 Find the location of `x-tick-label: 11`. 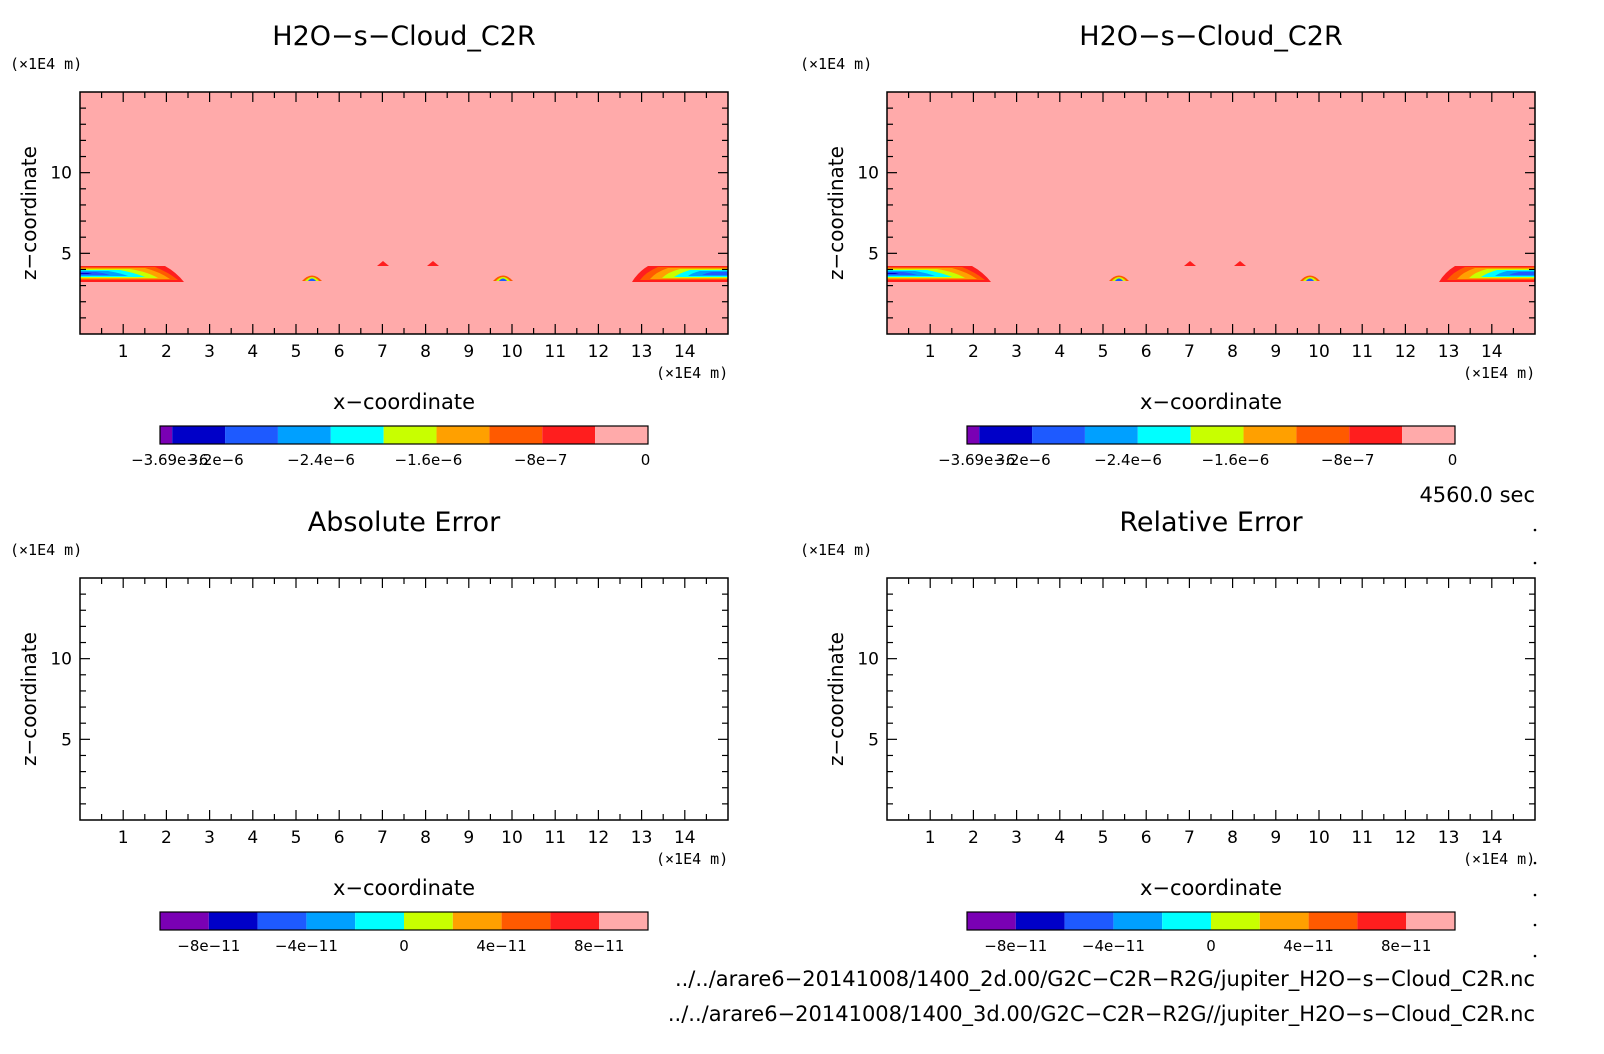

x-tick-label: 11 is located at coordinates (1362, 352).